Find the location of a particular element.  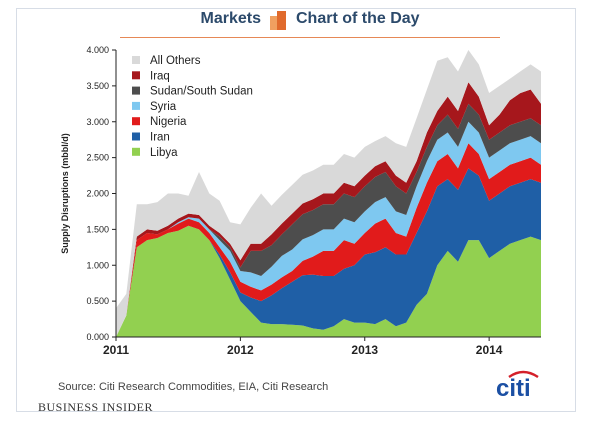

y-tick-label: 0.000 is located at coordinates (97, 337).